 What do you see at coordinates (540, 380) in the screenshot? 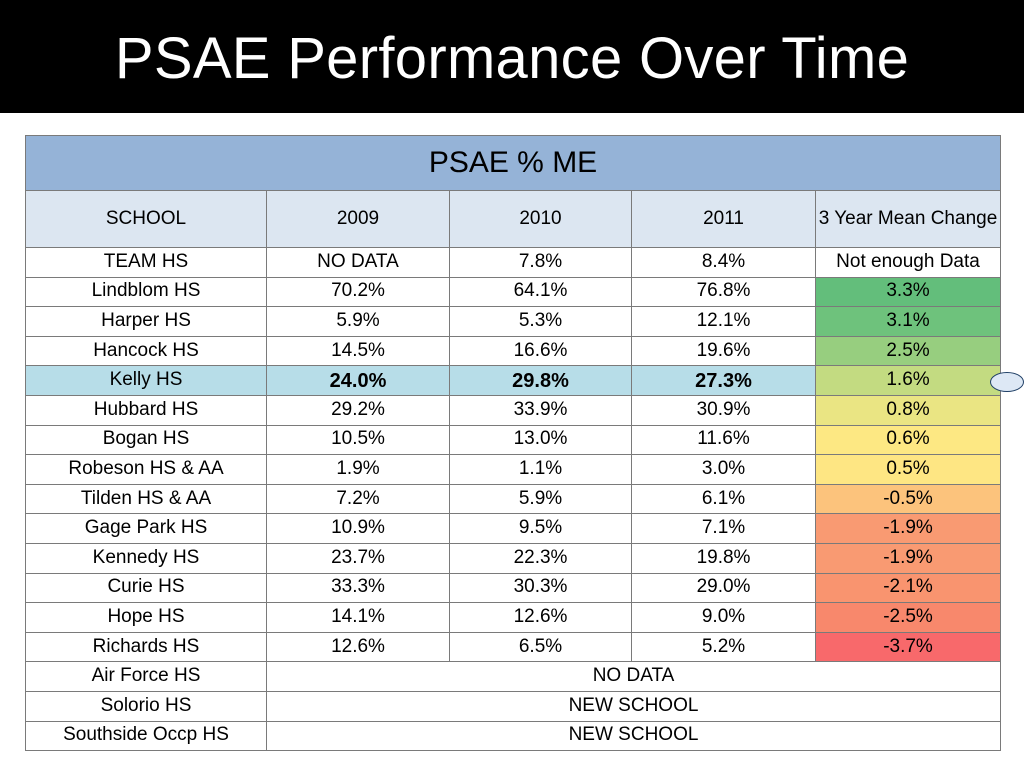
I see `value-cell-2010: 29.8%` at bounding box center [540, 380].